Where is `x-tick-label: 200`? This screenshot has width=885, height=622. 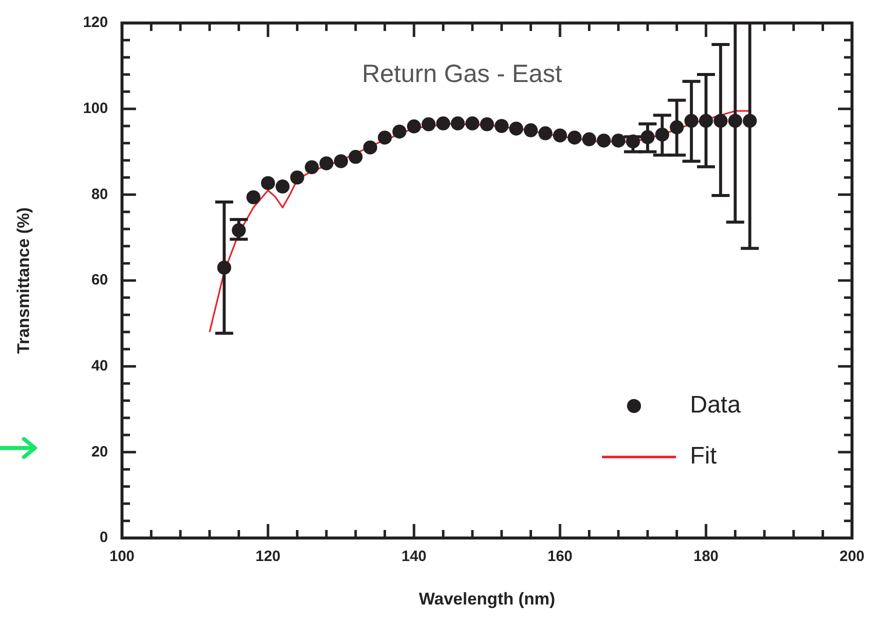 x-tick-label: 200 is located at coordinates (852, 557).